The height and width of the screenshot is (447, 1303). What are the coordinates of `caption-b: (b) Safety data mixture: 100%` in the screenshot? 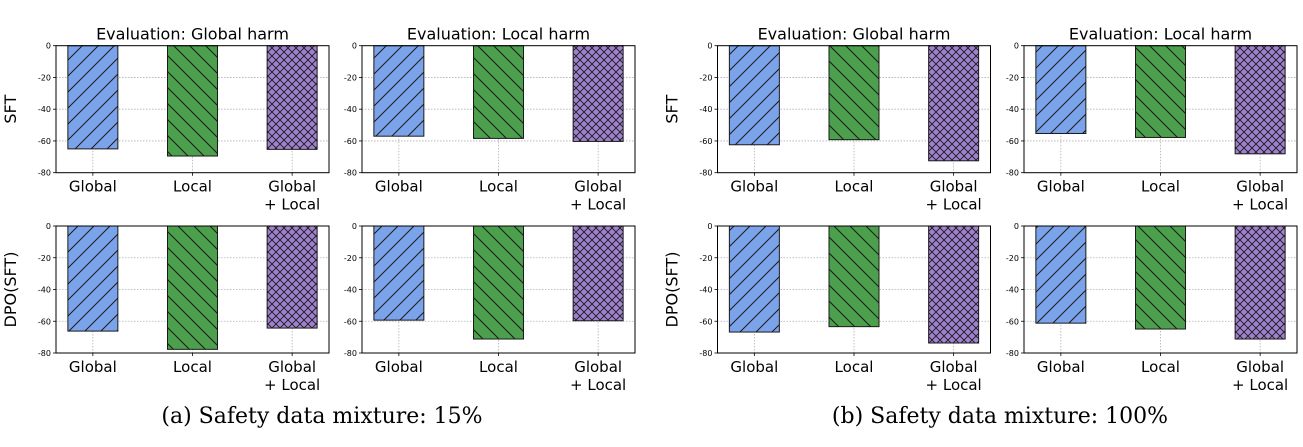 It's located at (1000, 416).